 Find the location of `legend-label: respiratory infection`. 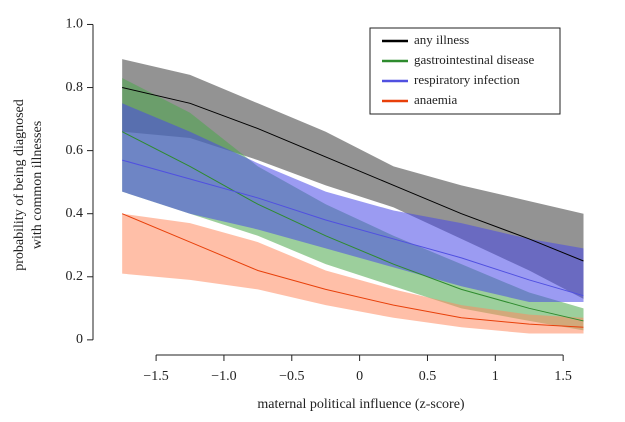

legend-label: respiratory infection is located at coordinates (467, 79).